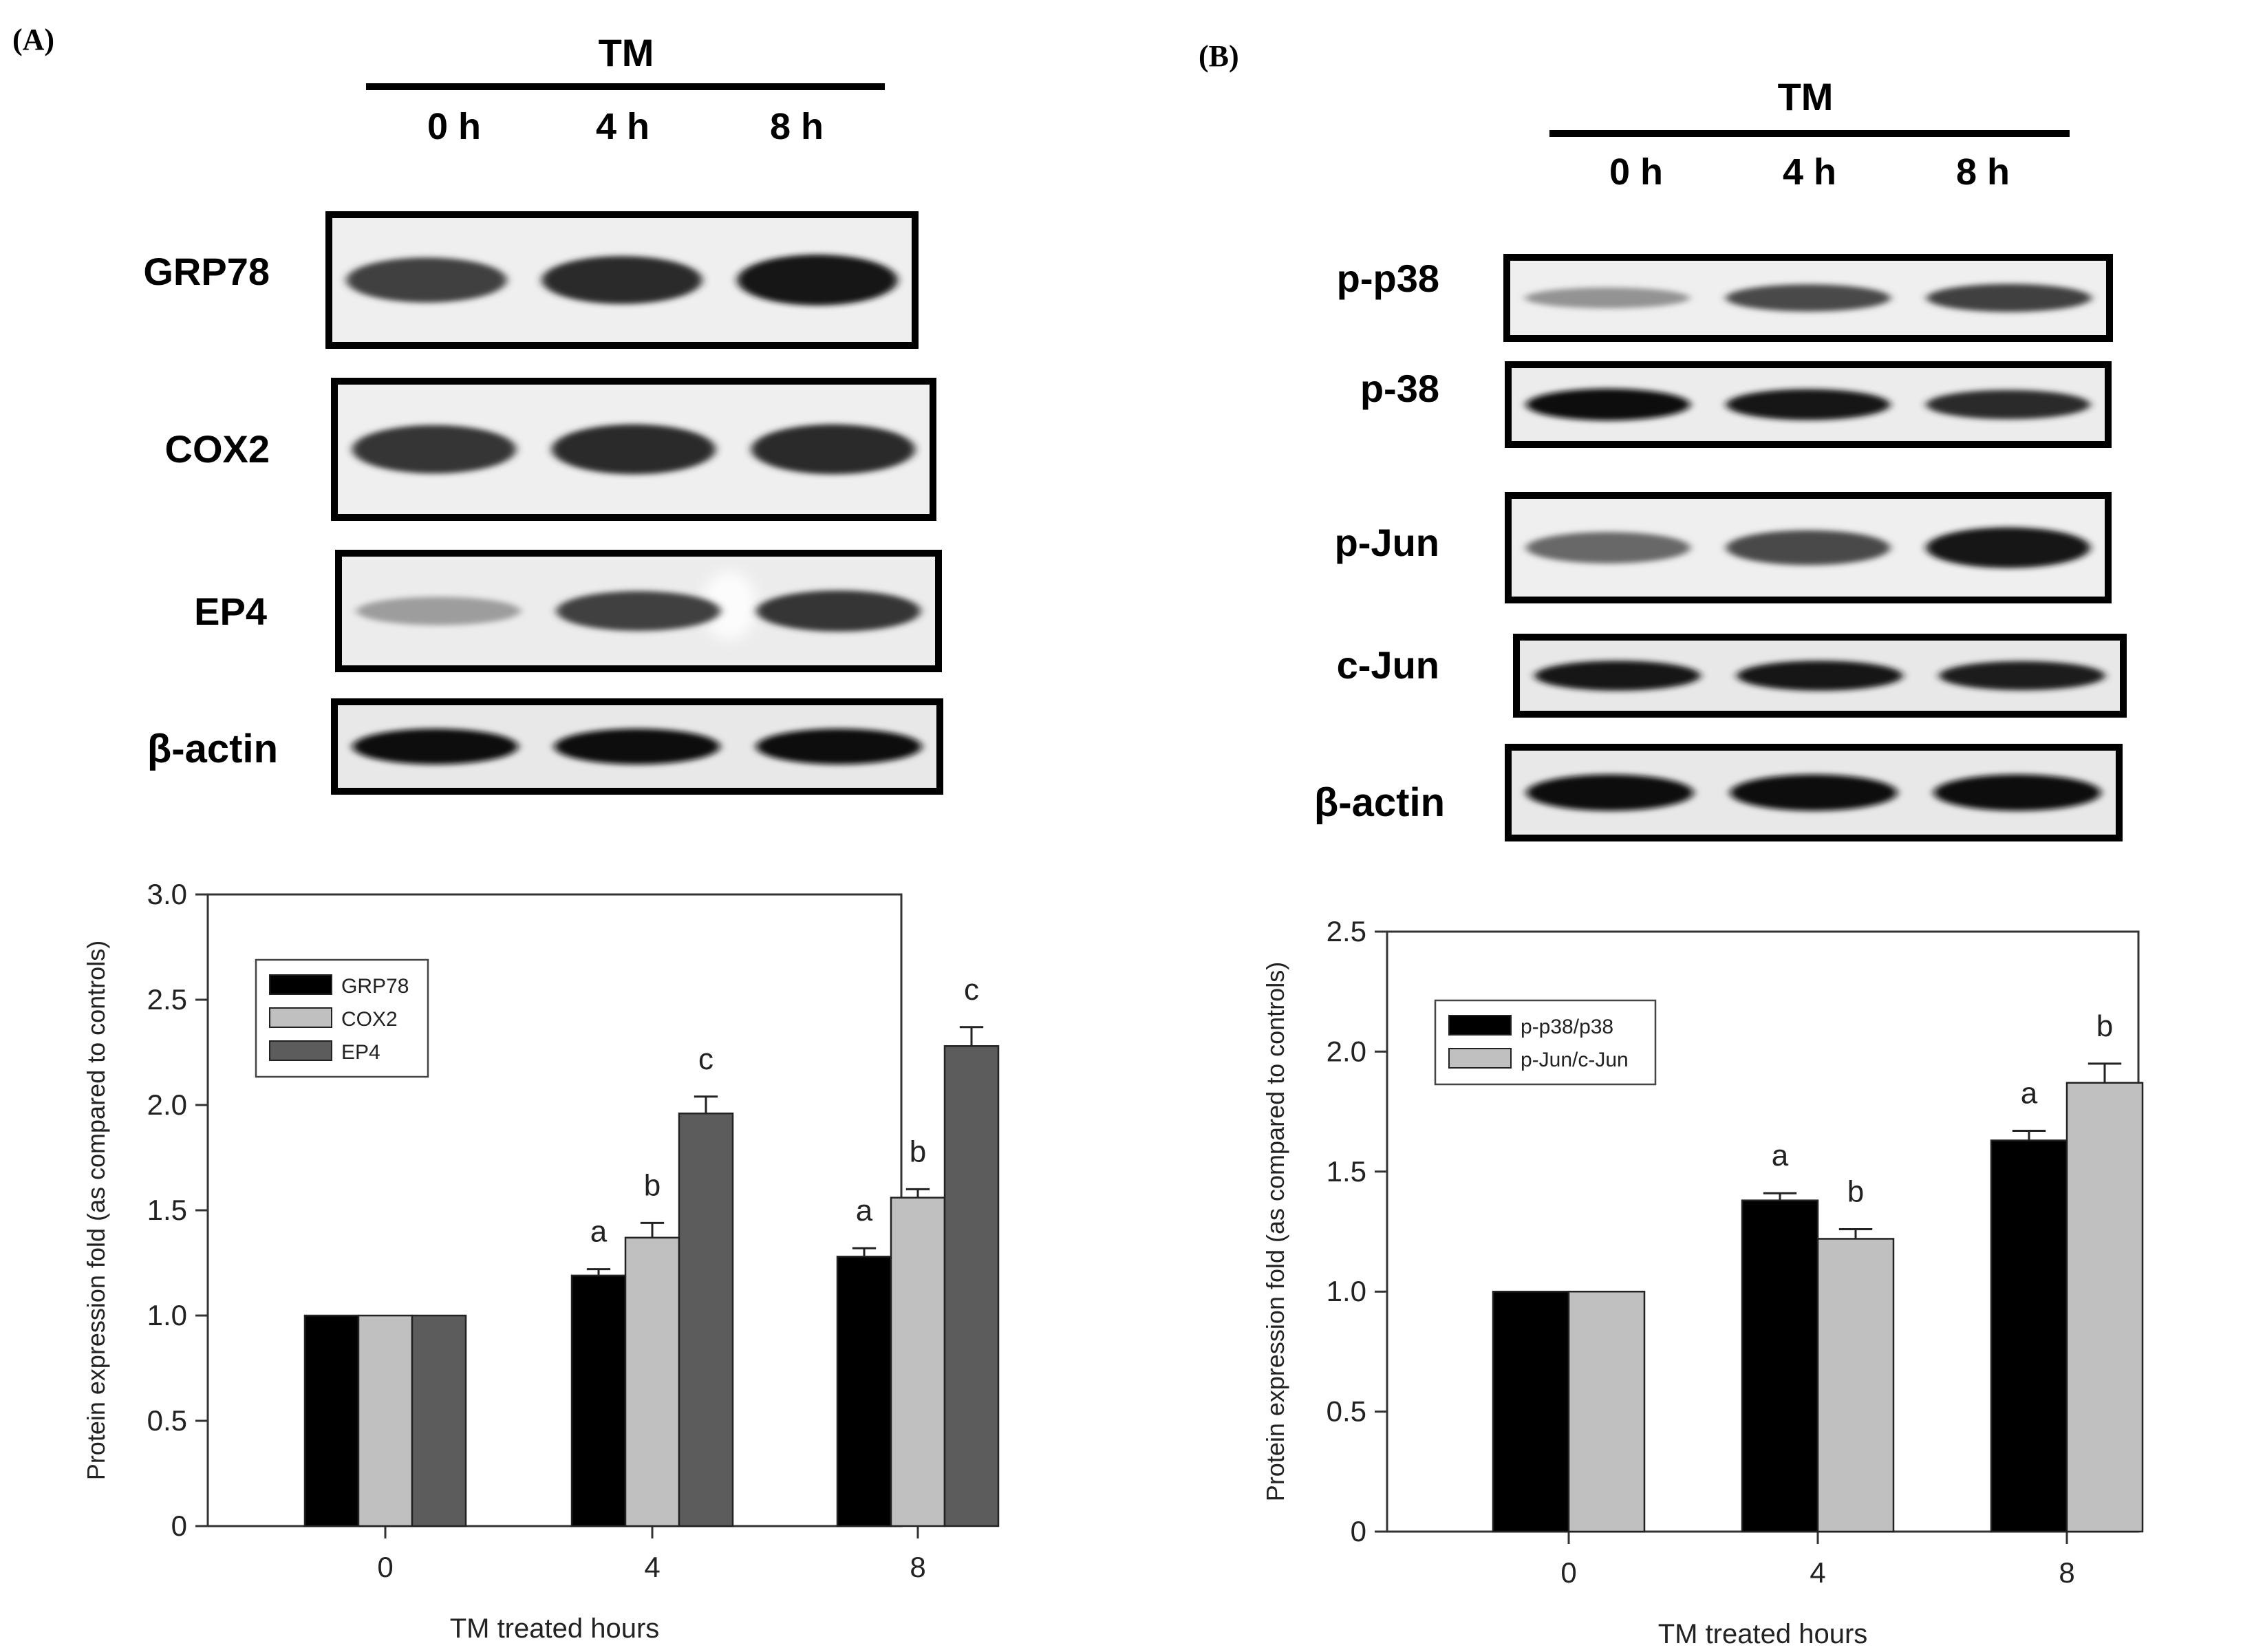 The width and height of the screenshot is (2243, 1652). What do you see at coordinates (729, 605) in the screenshot?
I see `blot-smudge` at bounding box center [729, 605].